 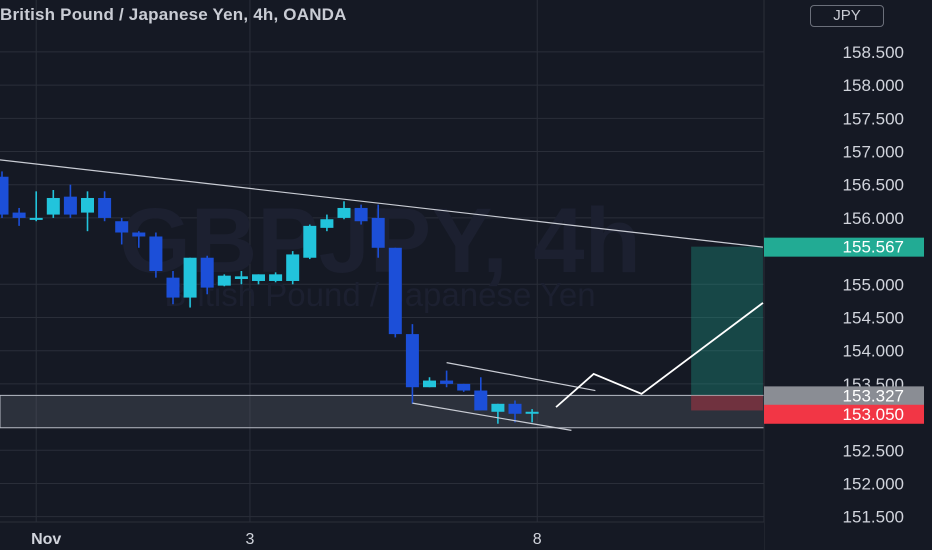 I want to click on watermark: GBPJPY, 4h British Pound / Japanese Yen, so click(x=380, y=251).